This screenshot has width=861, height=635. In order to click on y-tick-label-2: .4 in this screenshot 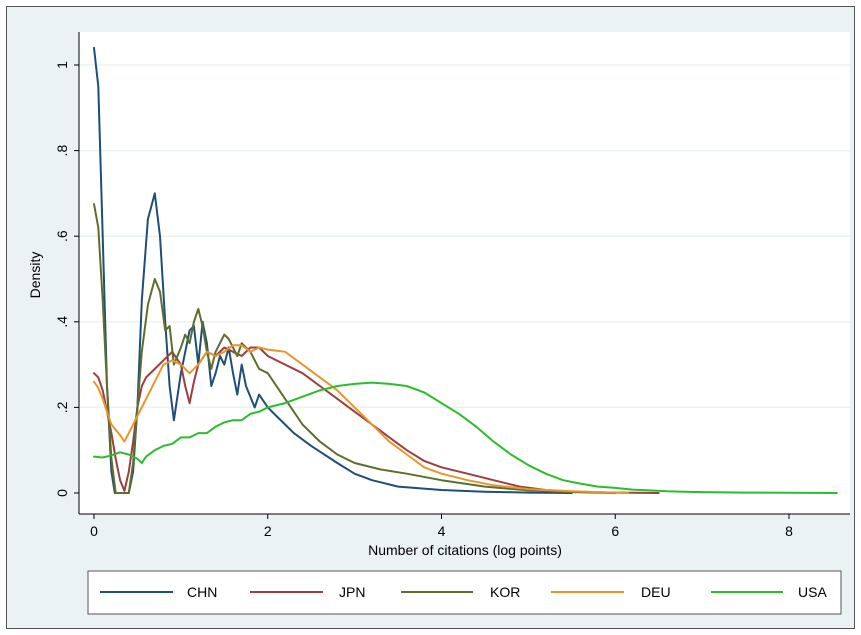, I will do `click(62, 322)`.